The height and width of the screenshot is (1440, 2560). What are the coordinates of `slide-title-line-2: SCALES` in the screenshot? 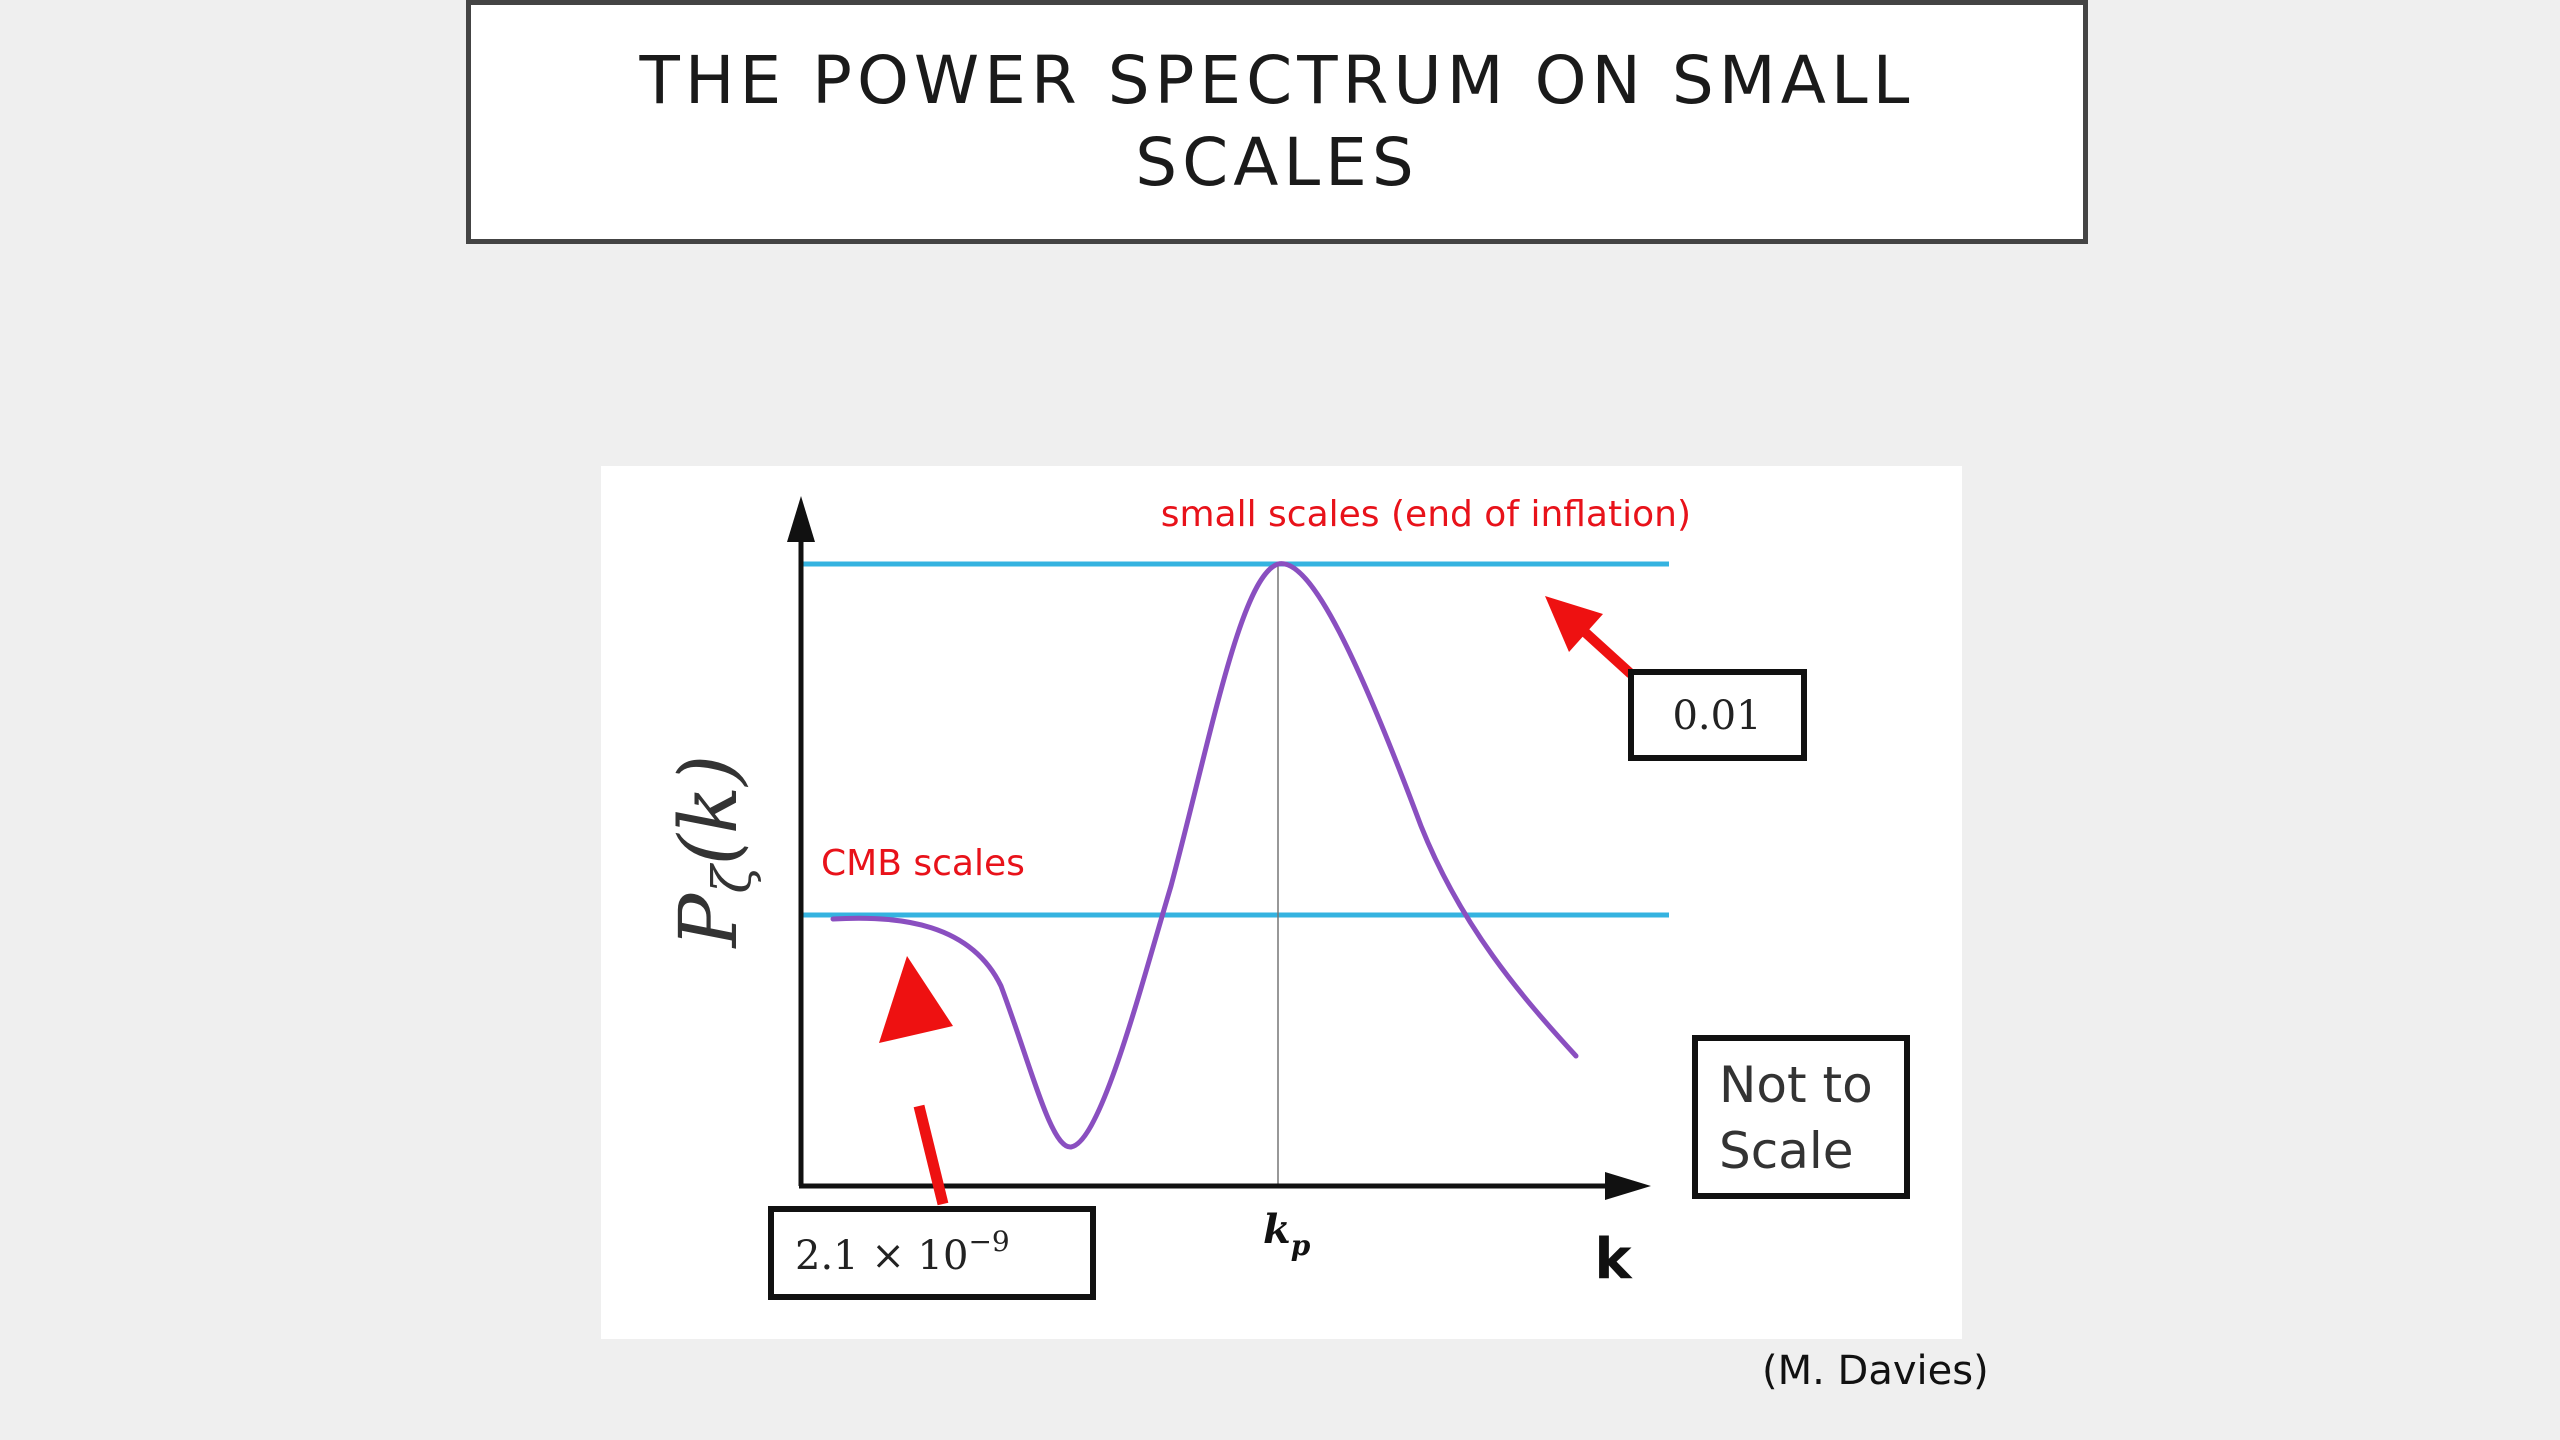 It's located at (1277, 162).